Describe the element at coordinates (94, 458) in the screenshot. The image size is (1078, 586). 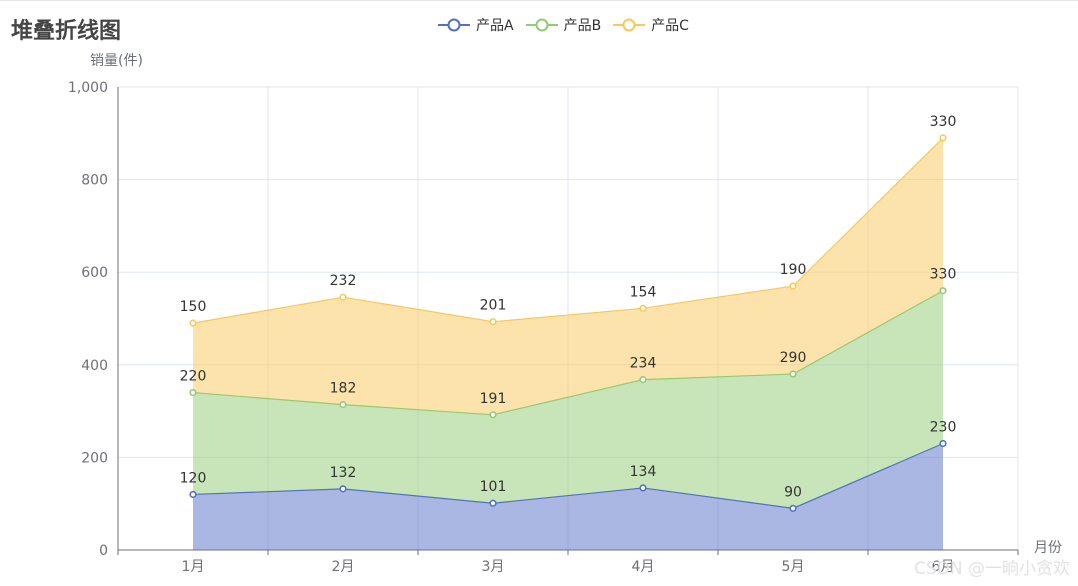
I see `y-tick-label: 200` at that location.